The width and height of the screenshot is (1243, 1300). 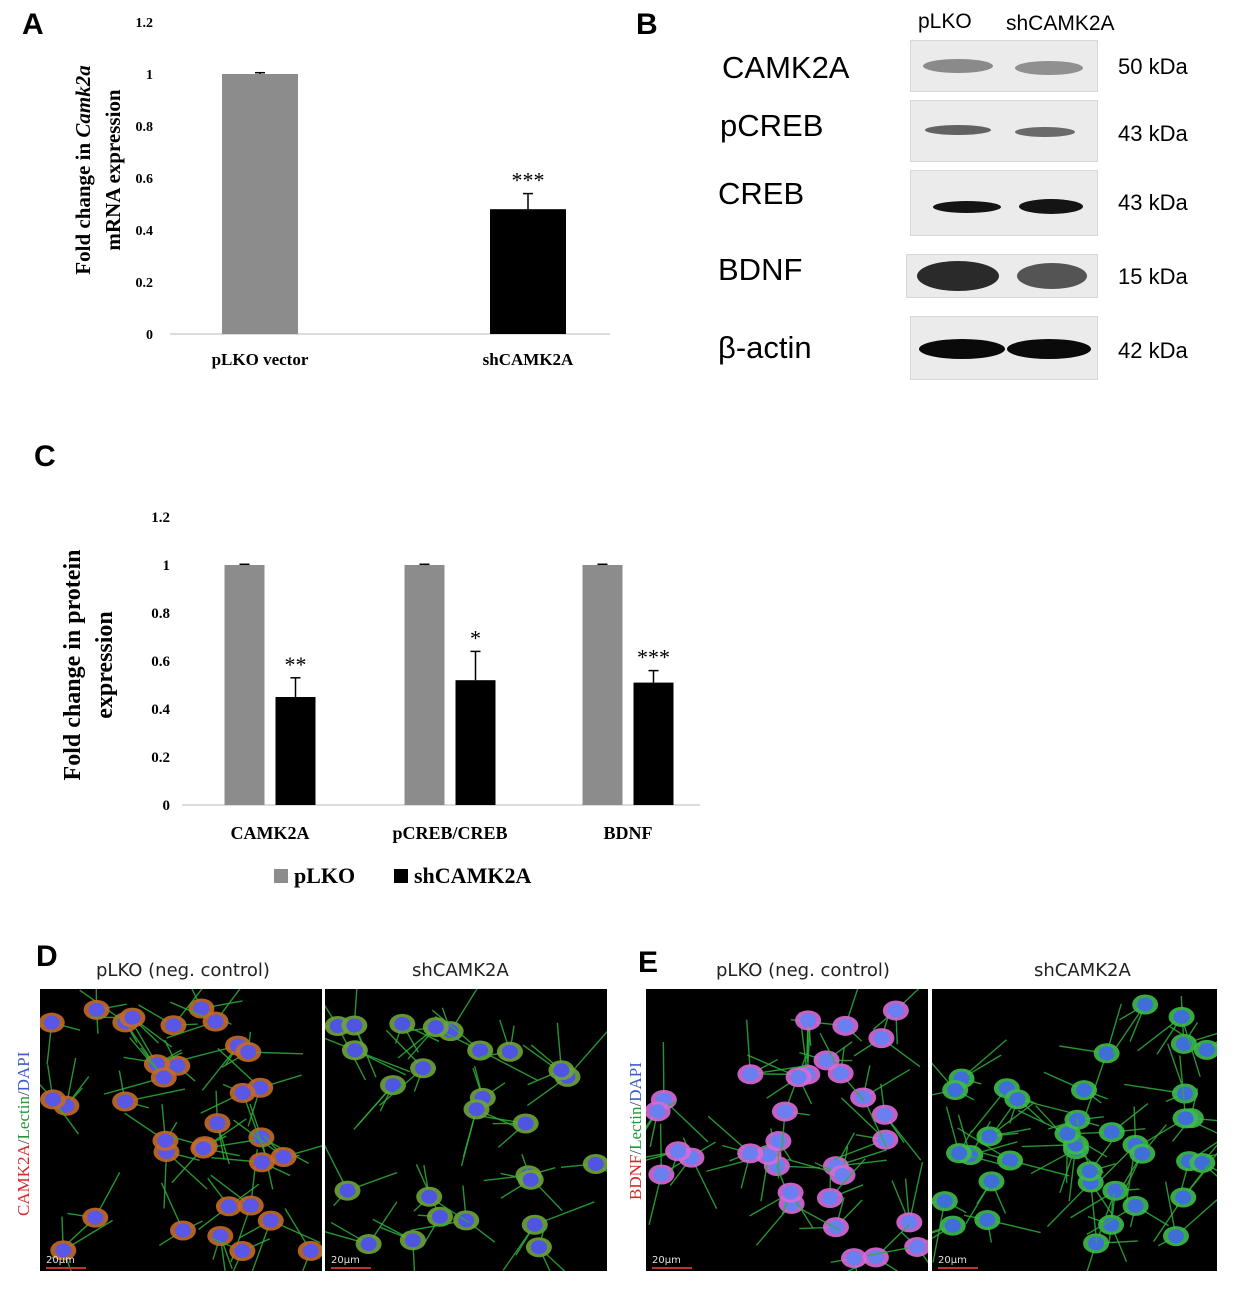 What do you see at coordinates (23, 1071) in the screenshot?
I see `stain-part: DAPI` at bounding box center [23, 1071].